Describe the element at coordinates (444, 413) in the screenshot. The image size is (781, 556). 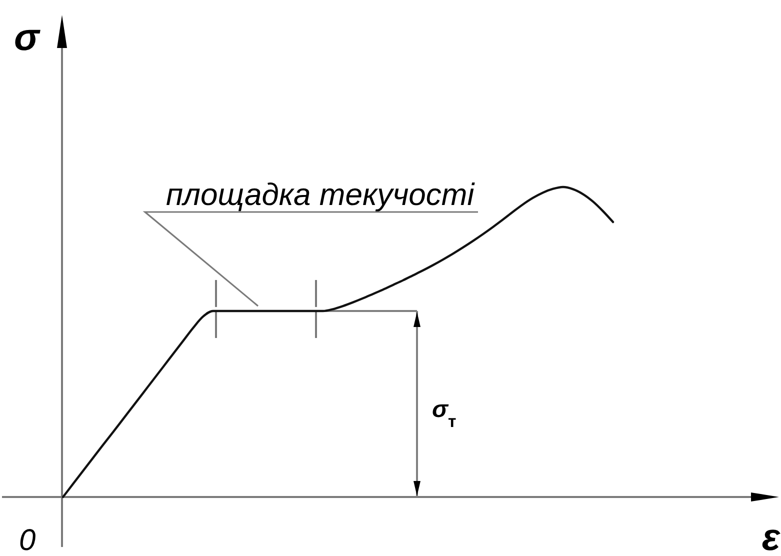
I see `annotation: σ$_{т}$` at that location.